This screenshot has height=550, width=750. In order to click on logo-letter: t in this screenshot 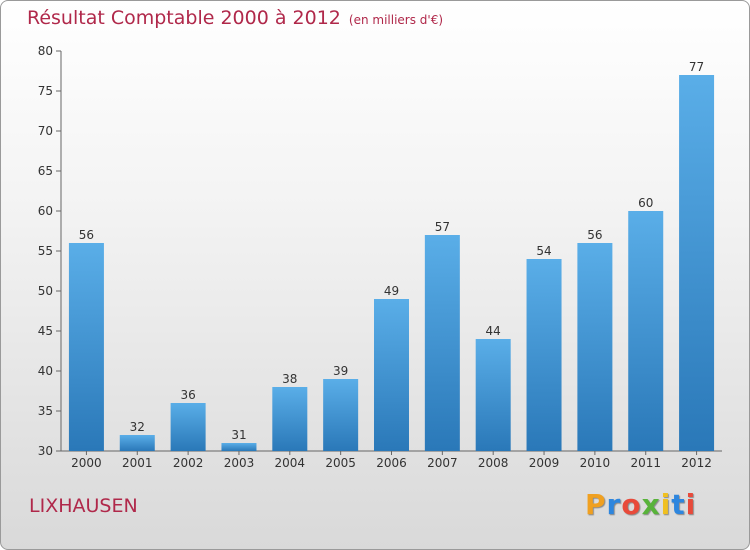, I will do `click(678, 504)`.